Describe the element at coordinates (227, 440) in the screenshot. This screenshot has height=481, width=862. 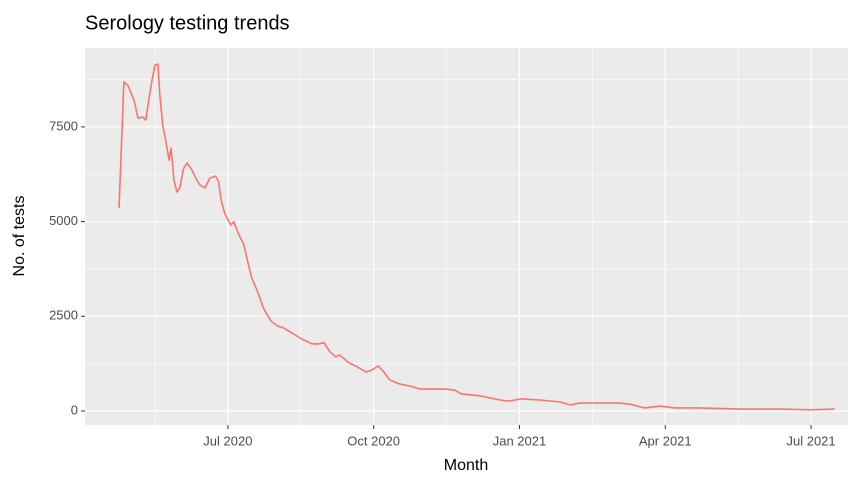
I see `x-tick-label: Jul 2020` at that location.